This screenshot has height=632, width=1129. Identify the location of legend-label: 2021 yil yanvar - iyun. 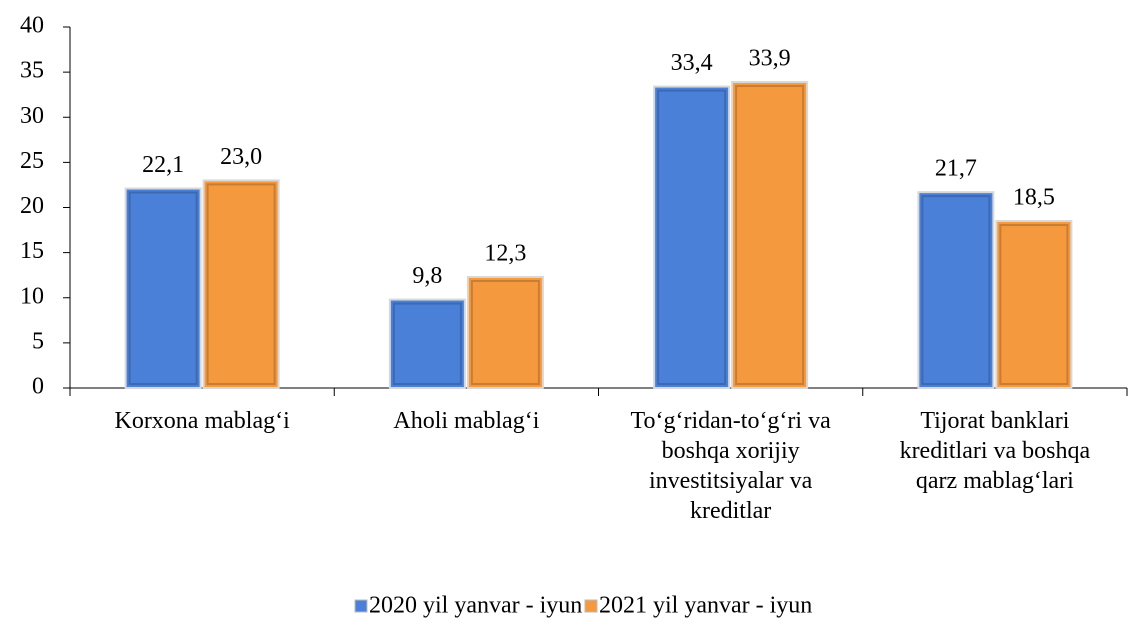
(705, 606).